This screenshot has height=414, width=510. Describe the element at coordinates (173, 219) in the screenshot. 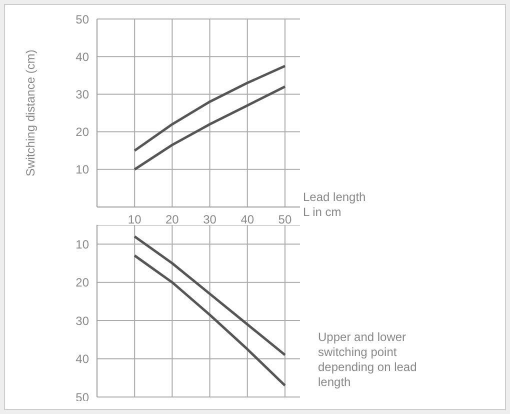

I see `x-tick-label: 20` at that location.